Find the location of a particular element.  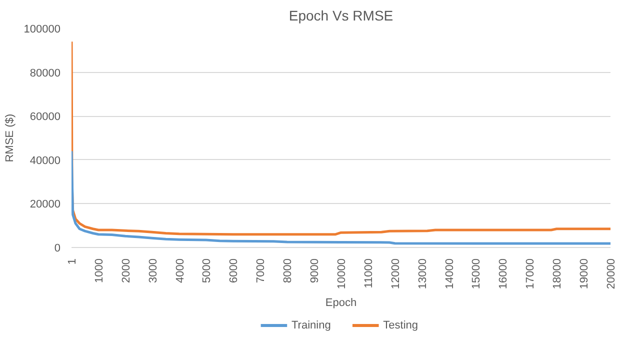

x-tick-label: 17000 is located at coordinates (530, 274).